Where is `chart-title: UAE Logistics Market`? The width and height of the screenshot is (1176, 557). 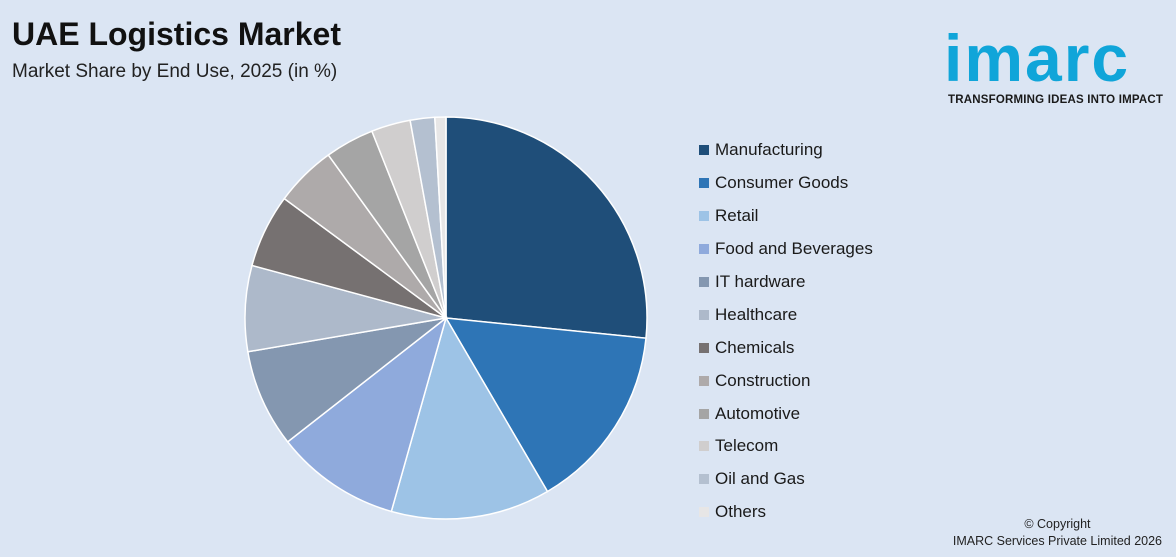 chart-title: UAE Logistics Market is located at coordinates (176, 34).